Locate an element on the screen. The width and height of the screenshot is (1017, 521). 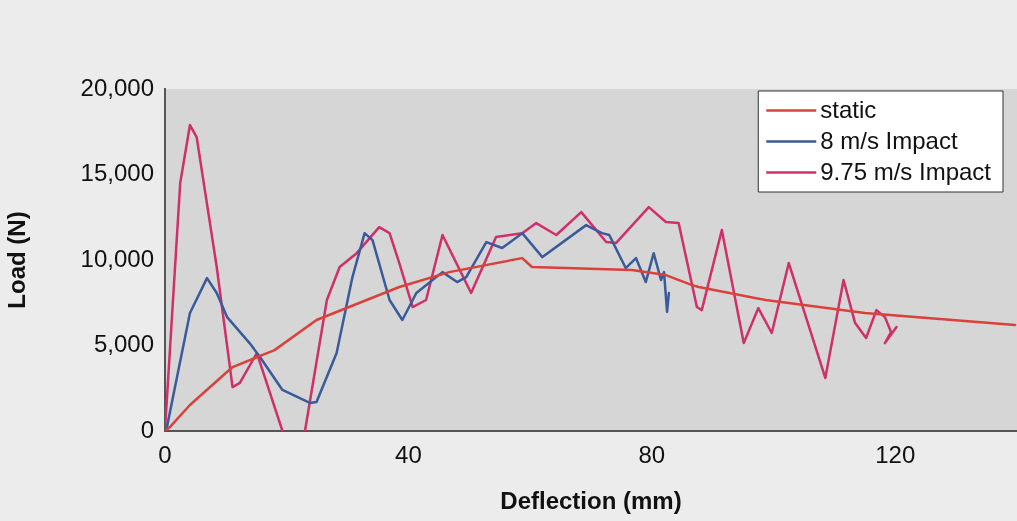
y-tick-label: 15,000 is located at coordinates (117, 173).